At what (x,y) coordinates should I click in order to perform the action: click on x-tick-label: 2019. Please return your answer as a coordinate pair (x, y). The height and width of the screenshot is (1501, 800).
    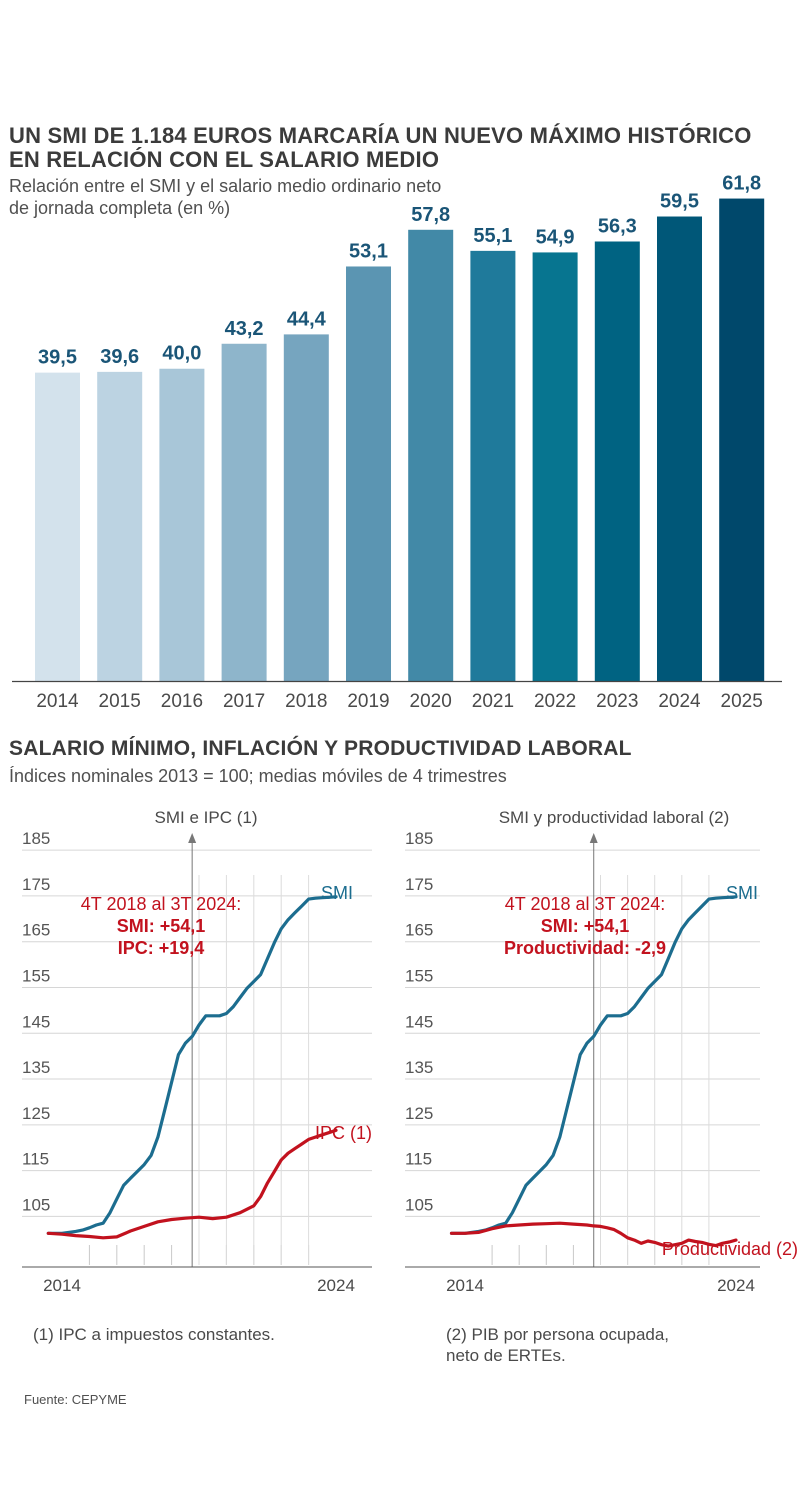
    Looking at the image, I should click on (368, 701).